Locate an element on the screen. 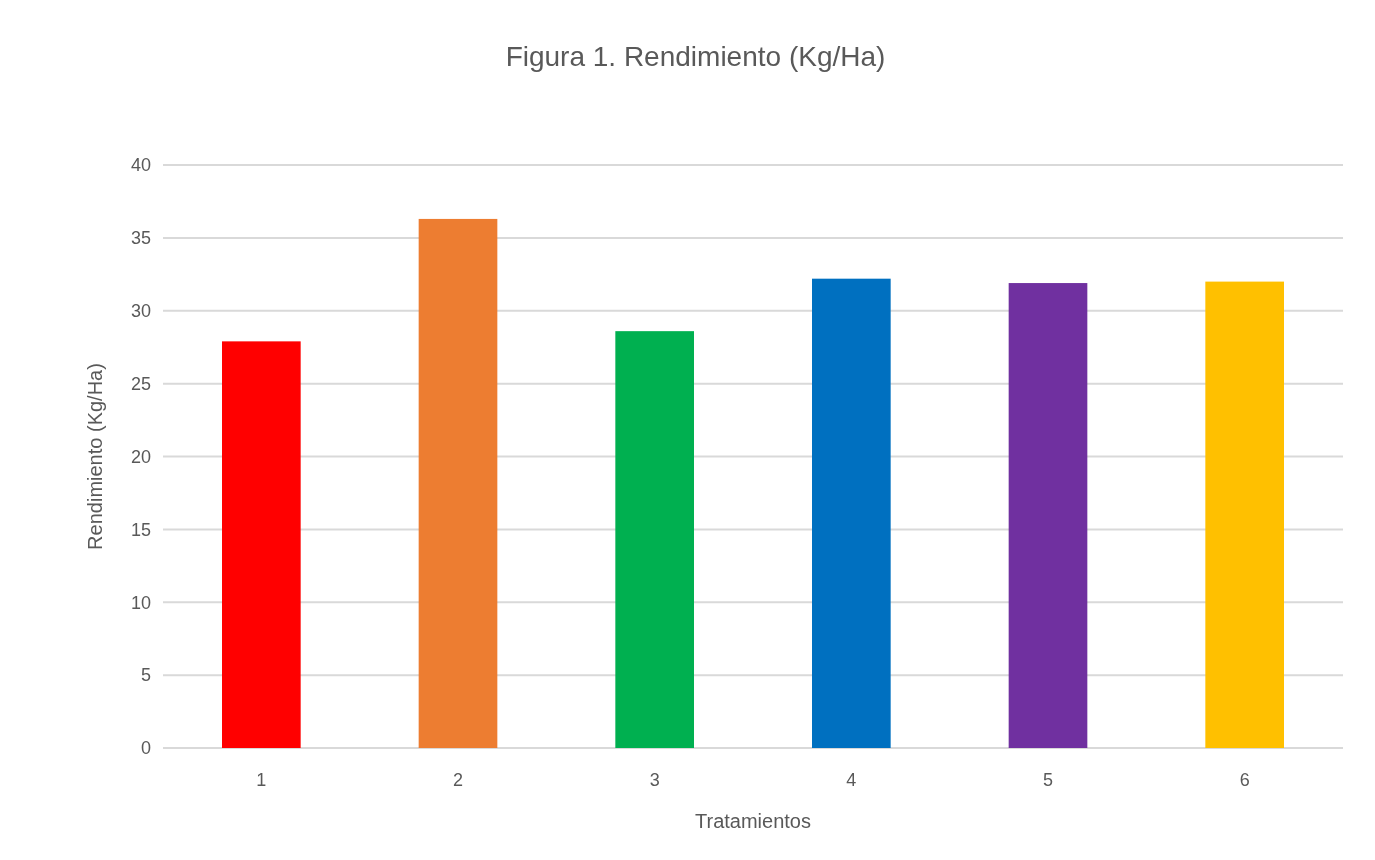 The height and width of the screenshot is (860, 1375). y-axis-title: Rendimiento (Kg/Ha) is located at coordinates (95, 456).